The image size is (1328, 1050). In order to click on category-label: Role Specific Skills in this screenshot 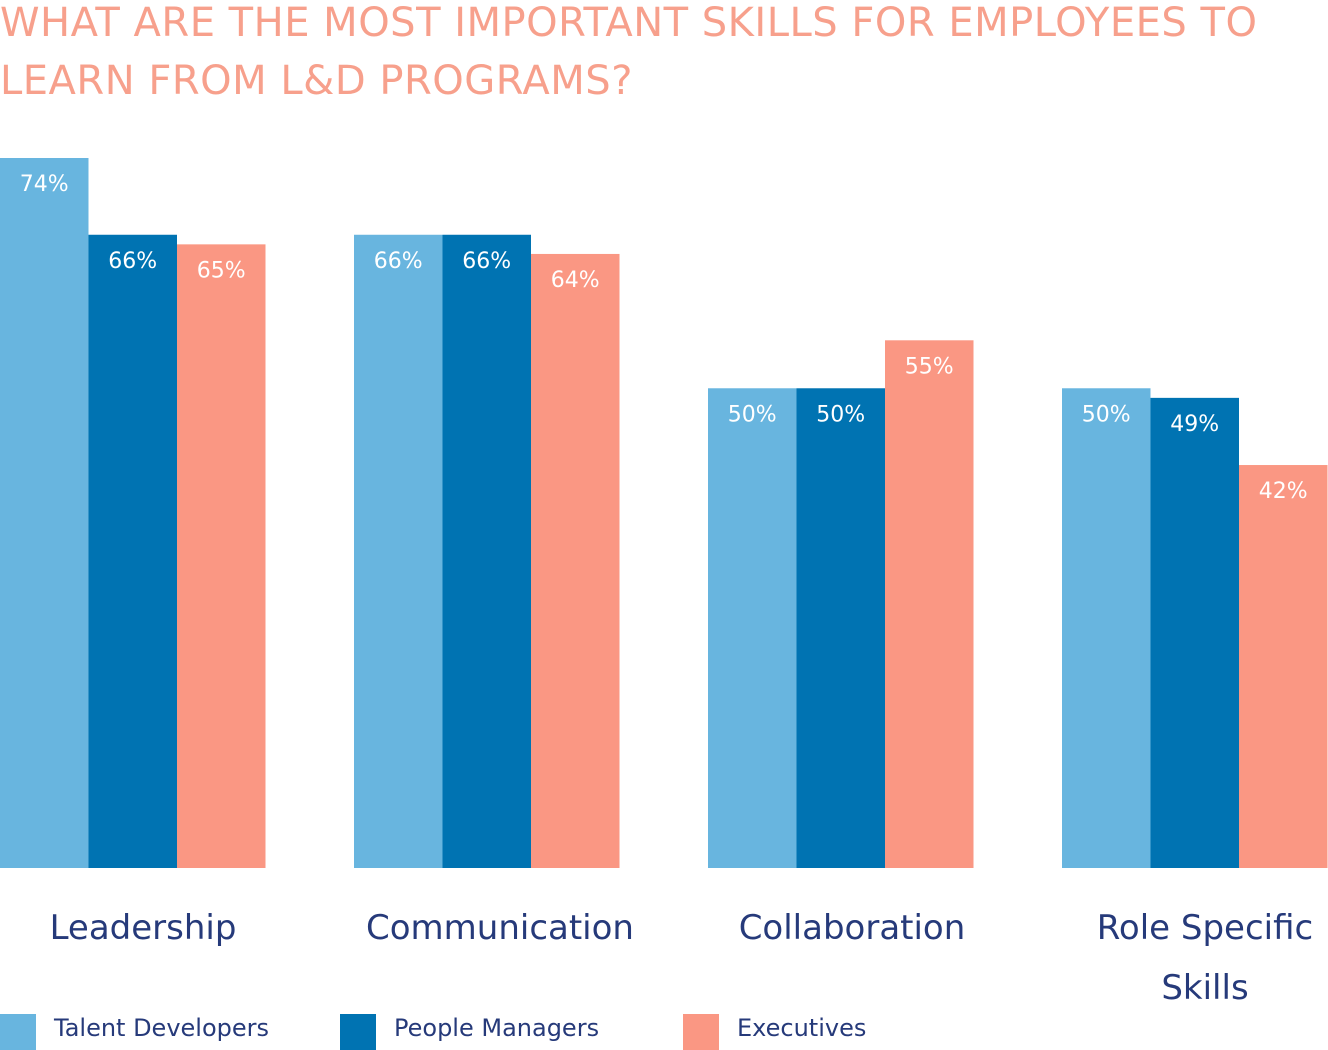, I will do `click(1205, 958)`.